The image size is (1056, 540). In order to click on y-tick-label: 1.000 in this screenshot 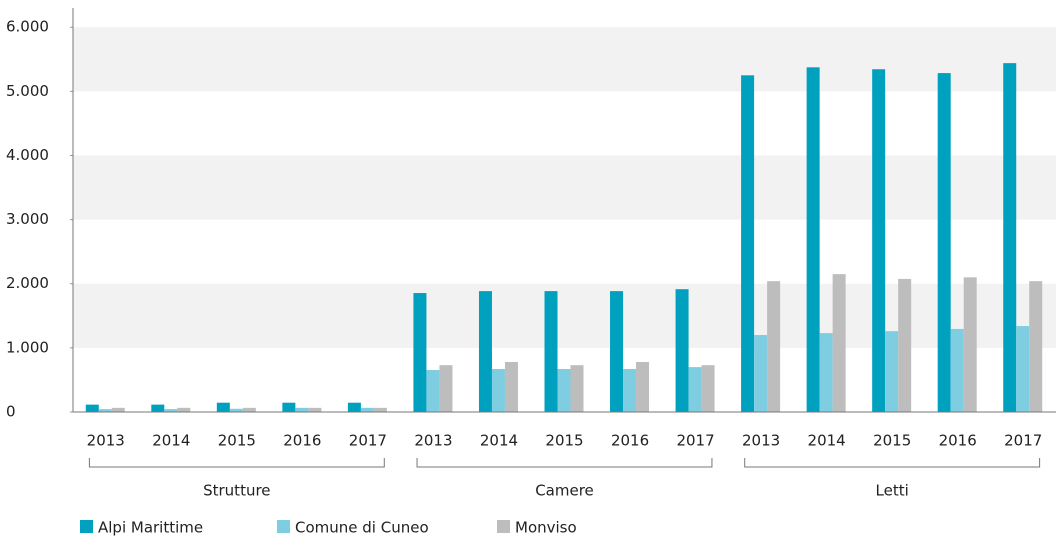, I will do `click(27, 347)`.